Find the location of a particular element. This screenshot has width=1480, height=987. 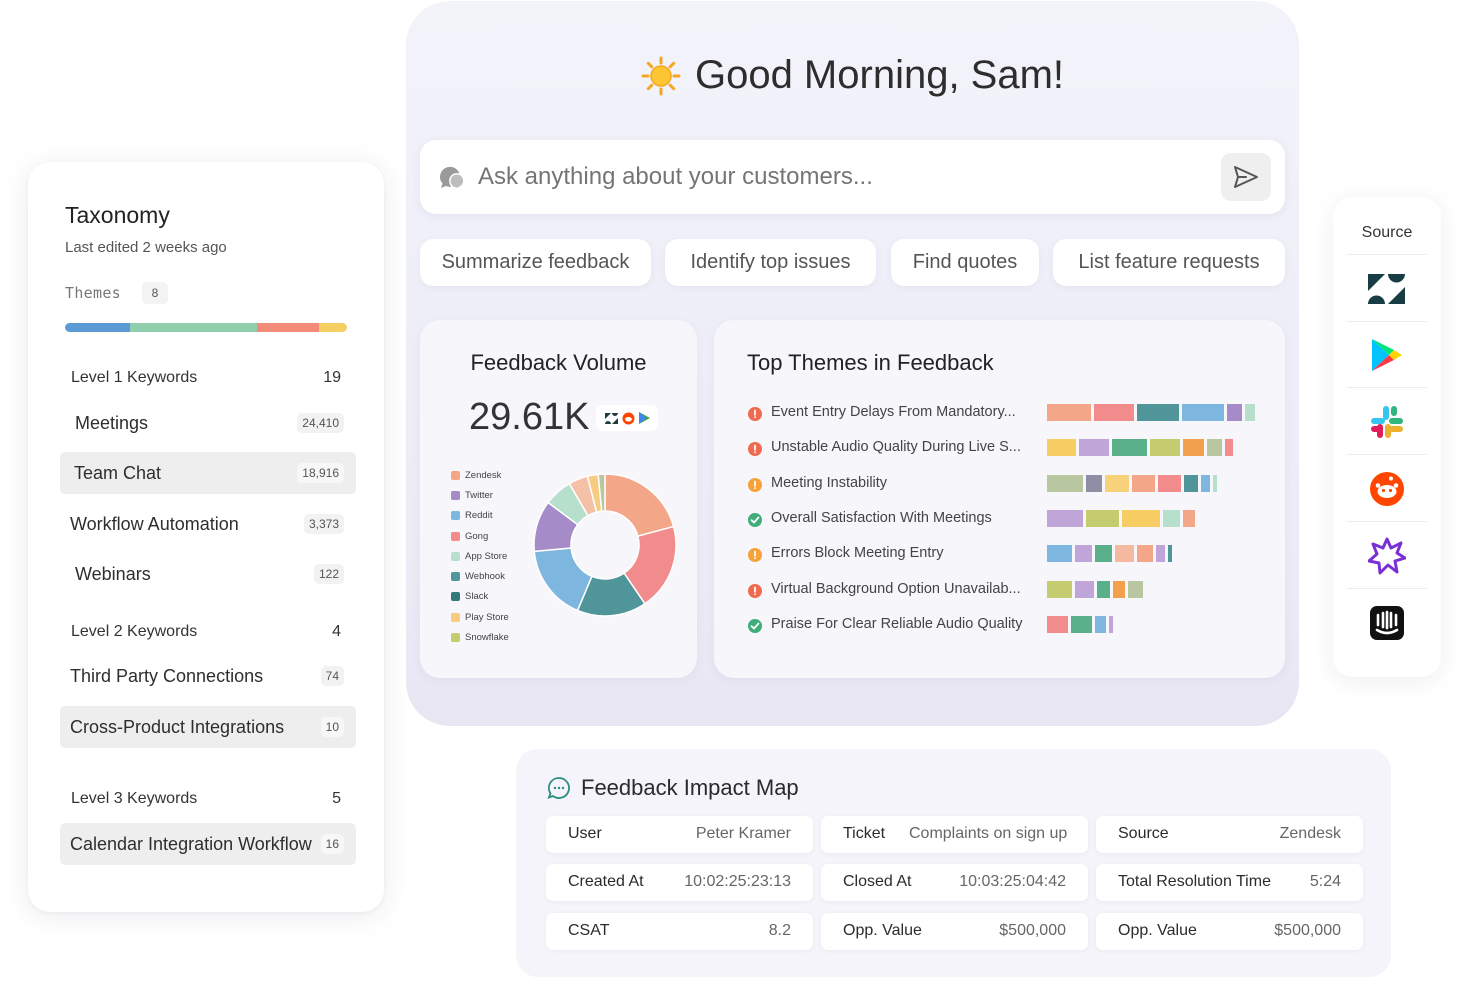

impact-cell: Created At 10:02:25:23:13 is located at coordinates (679, 882).